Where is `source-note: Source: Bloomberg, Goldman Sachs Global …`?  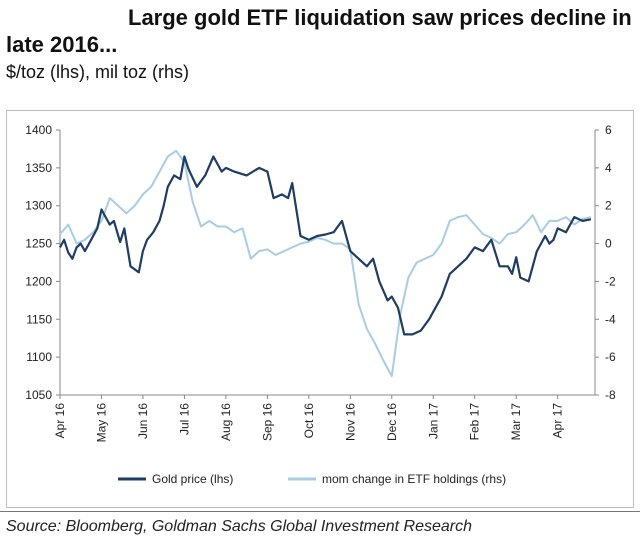
source-note: Source: Bloomberg, Goldman Sachs Global … is located at coordinates (239, 526).